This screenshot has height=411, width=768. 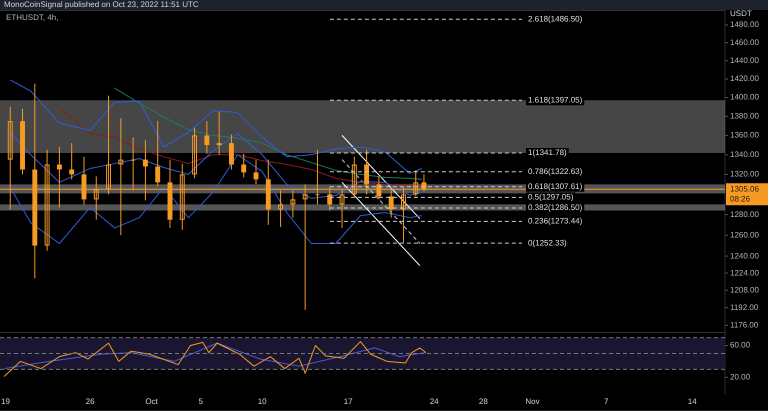 What do you see at coordinates (745, 174) in the screenshot?
I see `y-tick-label: 1320.00` at bounding box center [745, 174].